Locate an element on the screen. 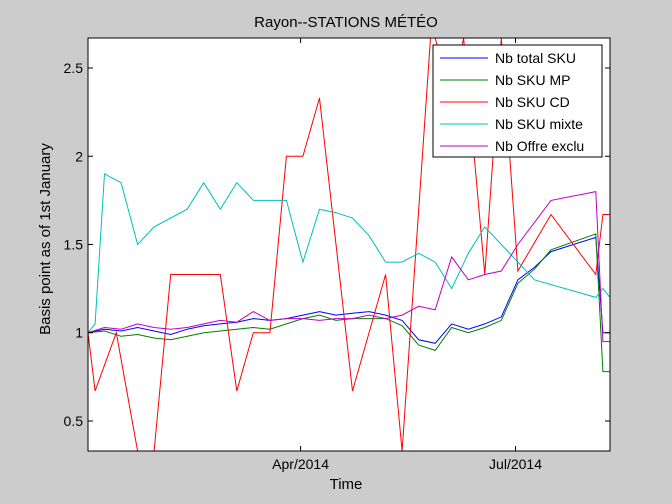  y-tick-label: 1 is located at coordinates (79, 333).